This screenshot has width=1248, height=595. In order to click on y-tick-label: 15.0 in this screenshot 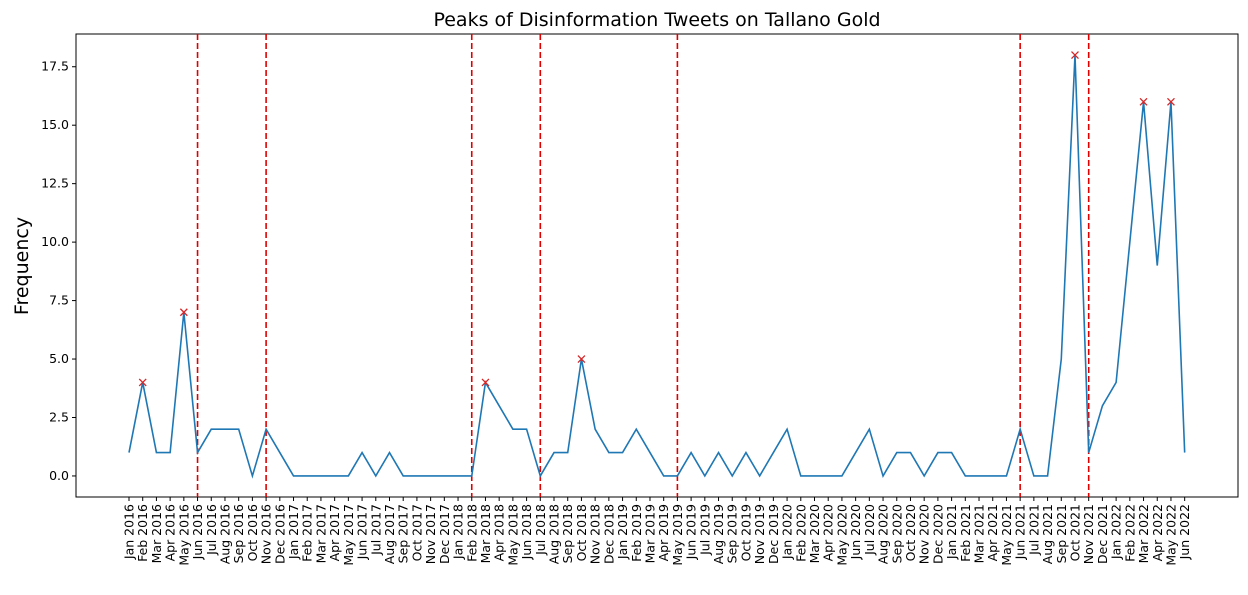, I will do `click(55, 124)`.